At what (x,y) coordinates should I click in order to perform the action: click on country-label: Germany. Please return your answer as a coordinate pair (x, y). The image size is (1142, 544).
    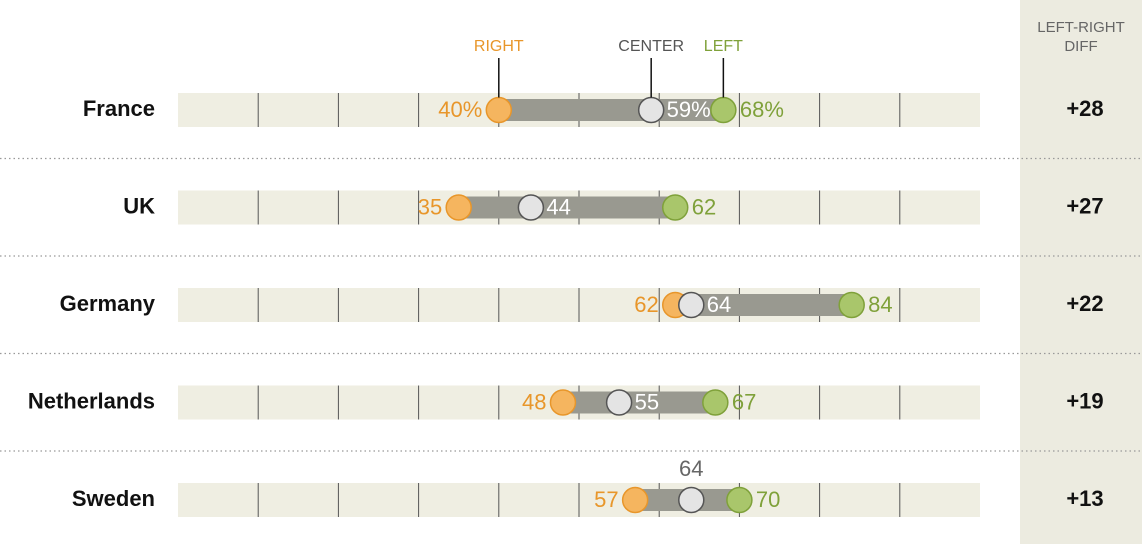
    Looking at the image, I should click on (108, 303).